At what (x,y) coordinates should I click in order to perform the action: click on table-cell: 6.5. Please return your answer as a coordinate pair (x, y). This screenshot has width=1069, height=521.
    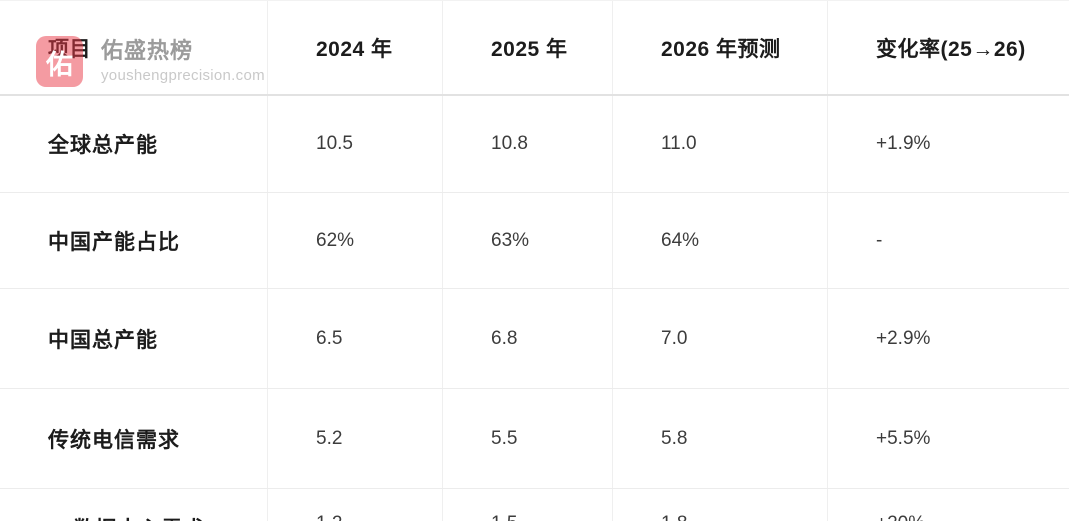
    Looking at the image, I should click on (355, 338).